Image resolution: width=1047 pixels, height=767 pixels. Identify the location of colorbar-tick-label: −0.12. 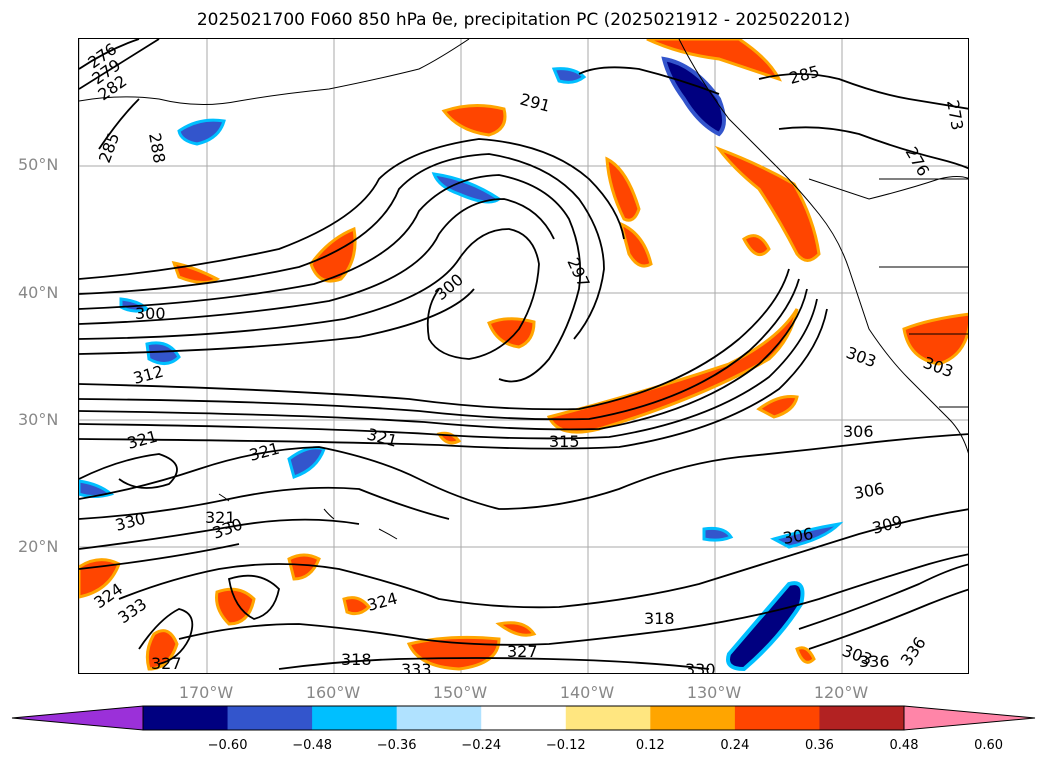
(565, 745).